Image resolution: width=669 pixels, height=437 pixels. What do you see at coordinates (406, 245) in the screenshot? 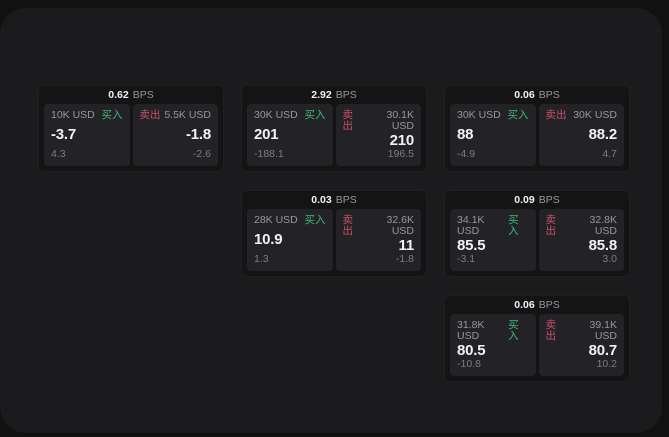
I see `sell-price: 11` at bounding box center [406, 245].